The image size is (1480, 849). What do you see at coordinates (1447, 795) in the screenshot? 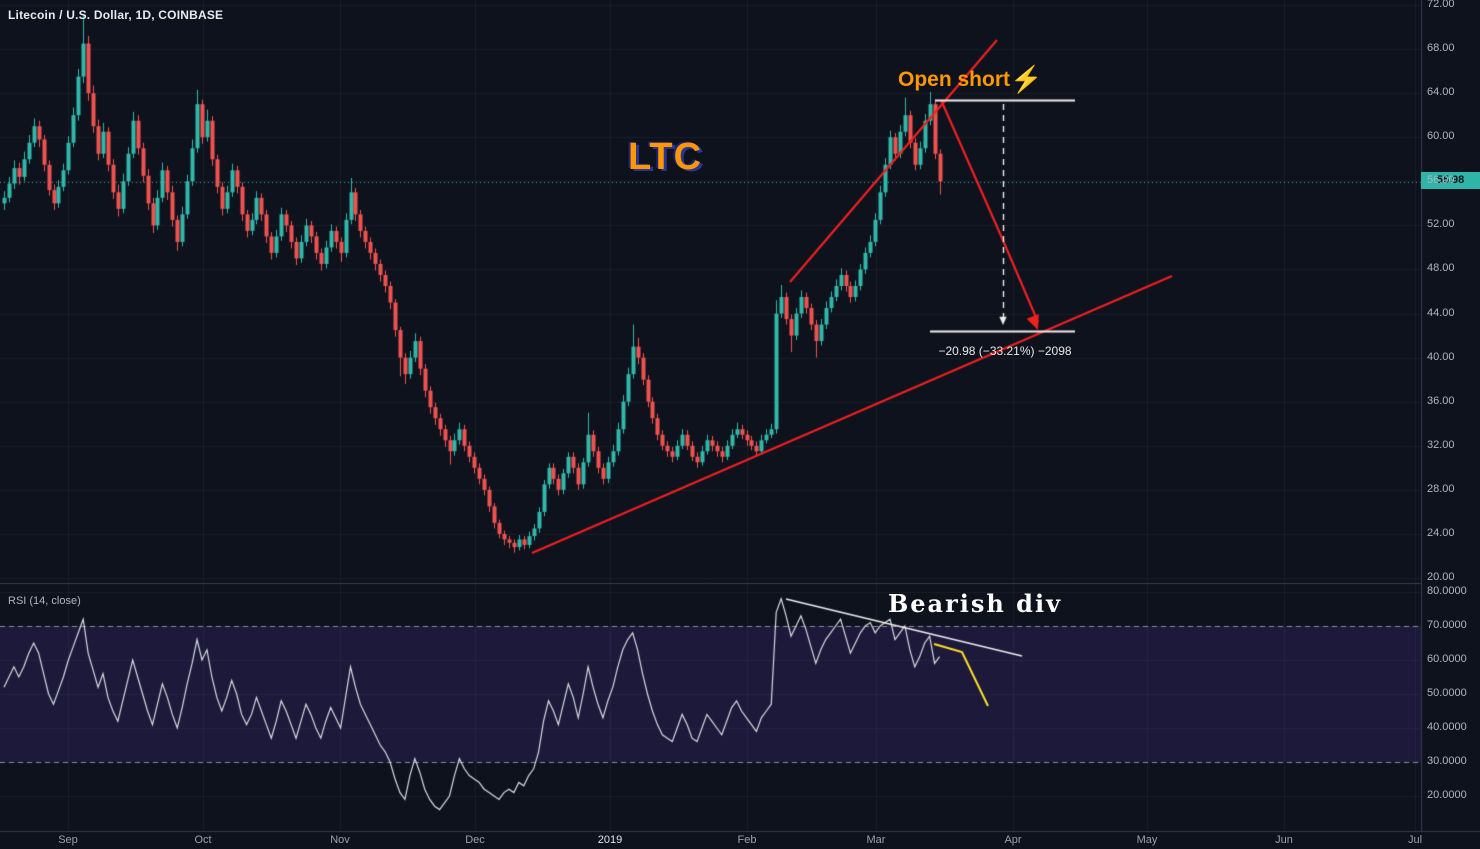
I see `rsi-axis-label: 20.0000` at bounding box center [1447, 795].